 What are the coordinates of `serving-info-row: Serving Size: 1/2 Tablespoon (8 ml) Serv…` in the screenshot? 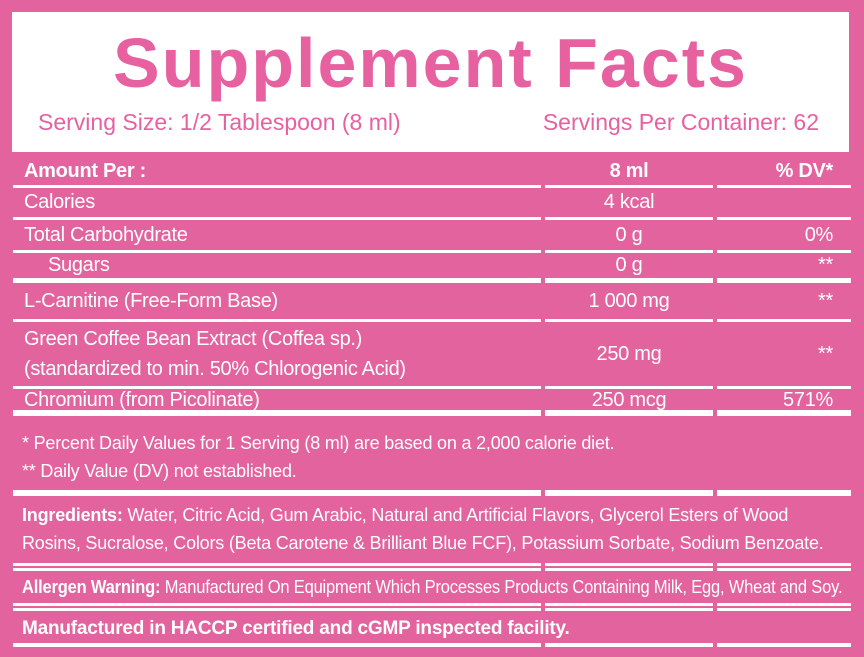 It's located at (430, 122).